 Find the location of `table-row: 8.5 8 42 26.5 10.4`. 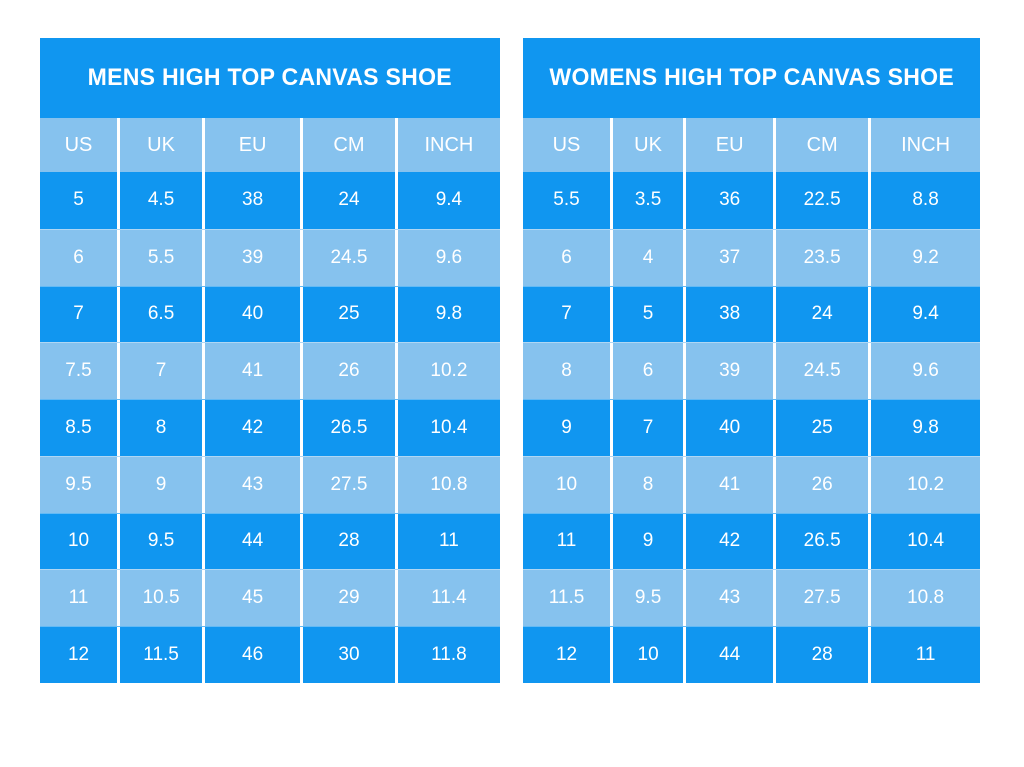

table-row: 8.5 8 42 26.5 10.4 is located at coordinates (270, 427).